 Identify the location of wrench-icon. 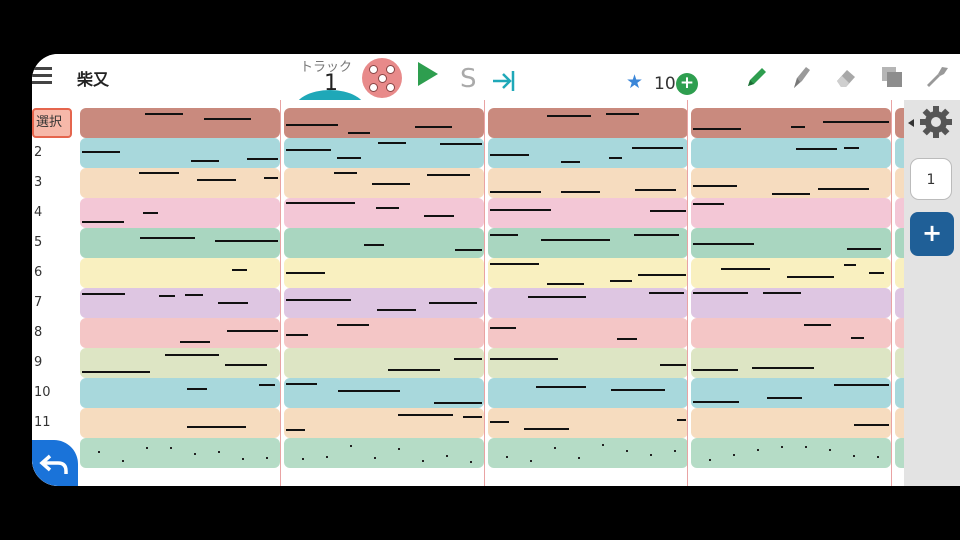
(937, 77).